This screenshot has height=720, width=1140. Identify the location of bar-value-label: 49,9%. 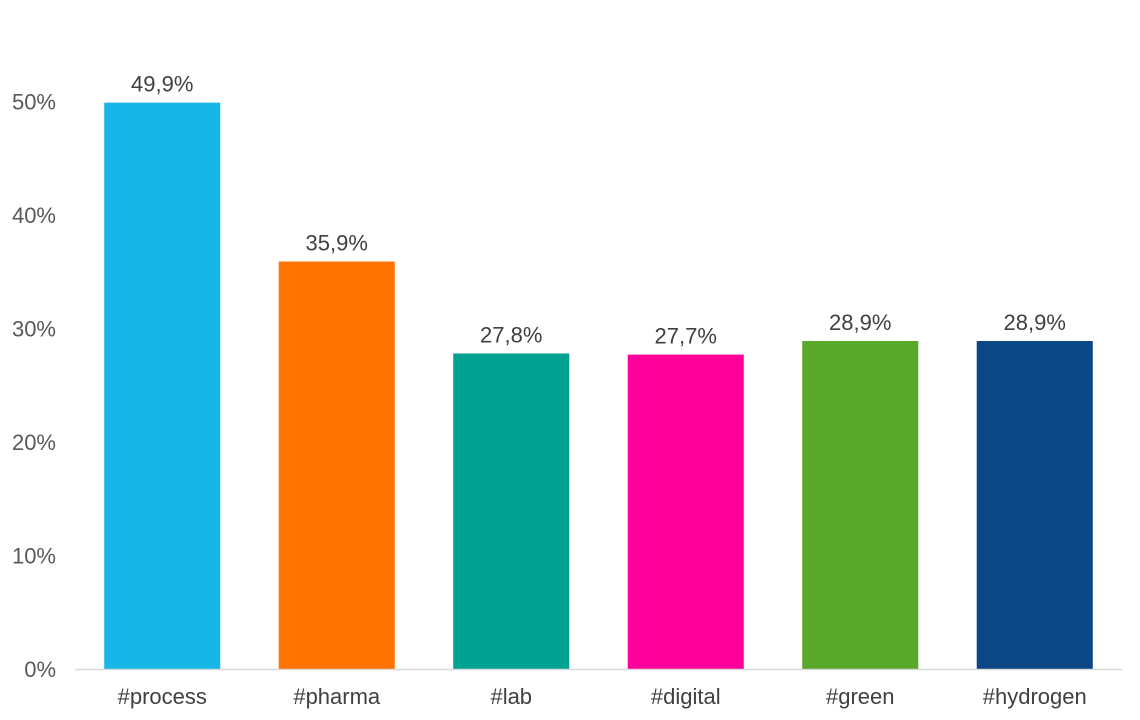
(162, 84).